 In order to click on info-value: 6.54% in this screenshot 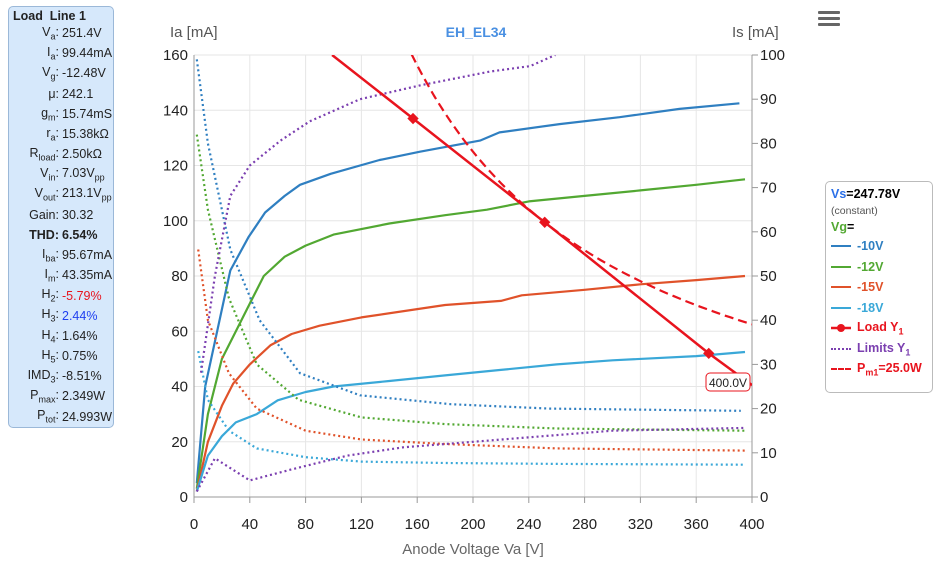, I will do `click(80, 234)`.